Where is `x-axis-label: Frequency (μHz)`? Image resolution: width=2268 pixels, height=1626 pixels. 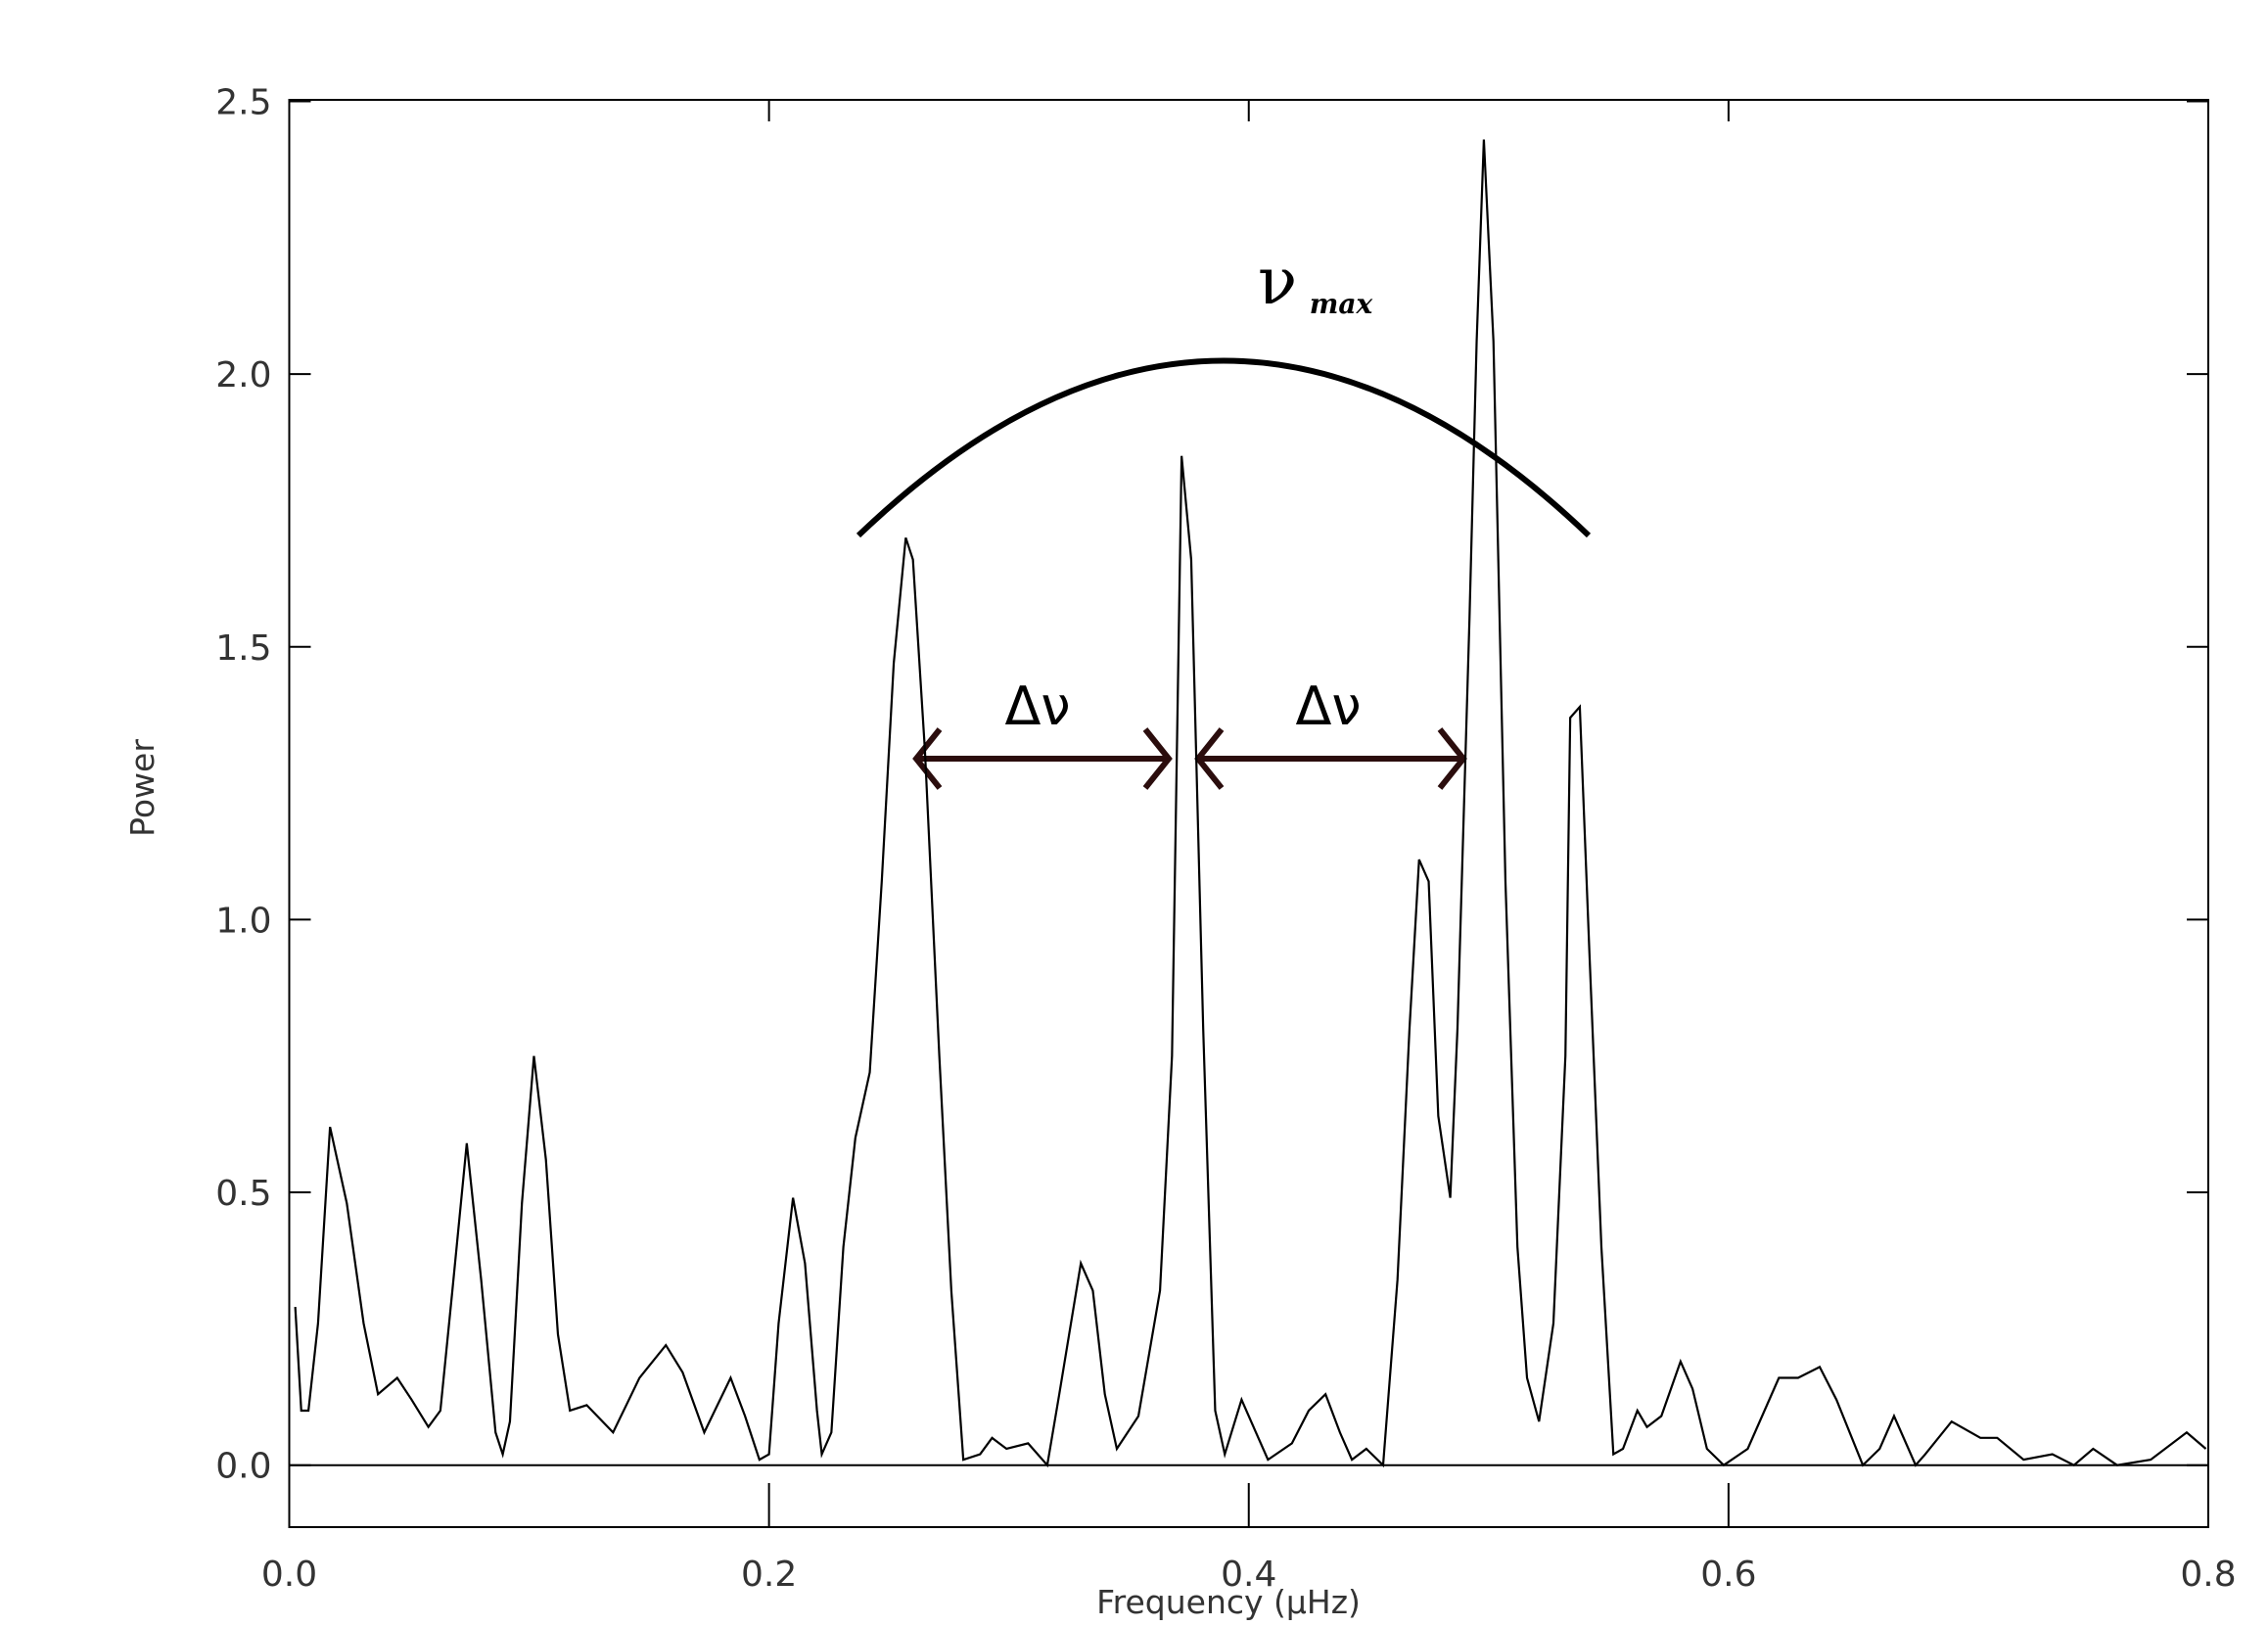 x-axis-label: Frequency (μHz) is located at coordinates (1228, 1602).